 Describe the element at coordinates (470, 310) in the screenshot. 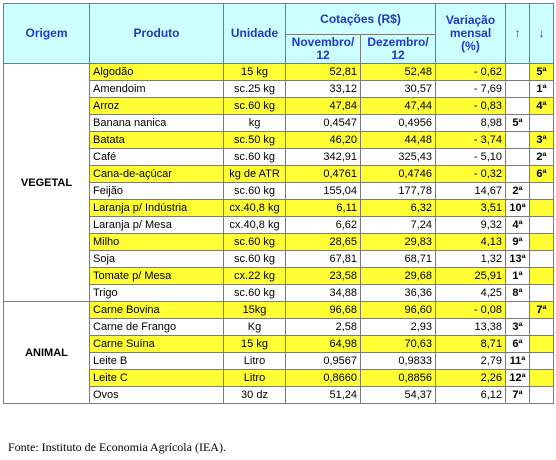

I see `variation: - 0,08` at that location.